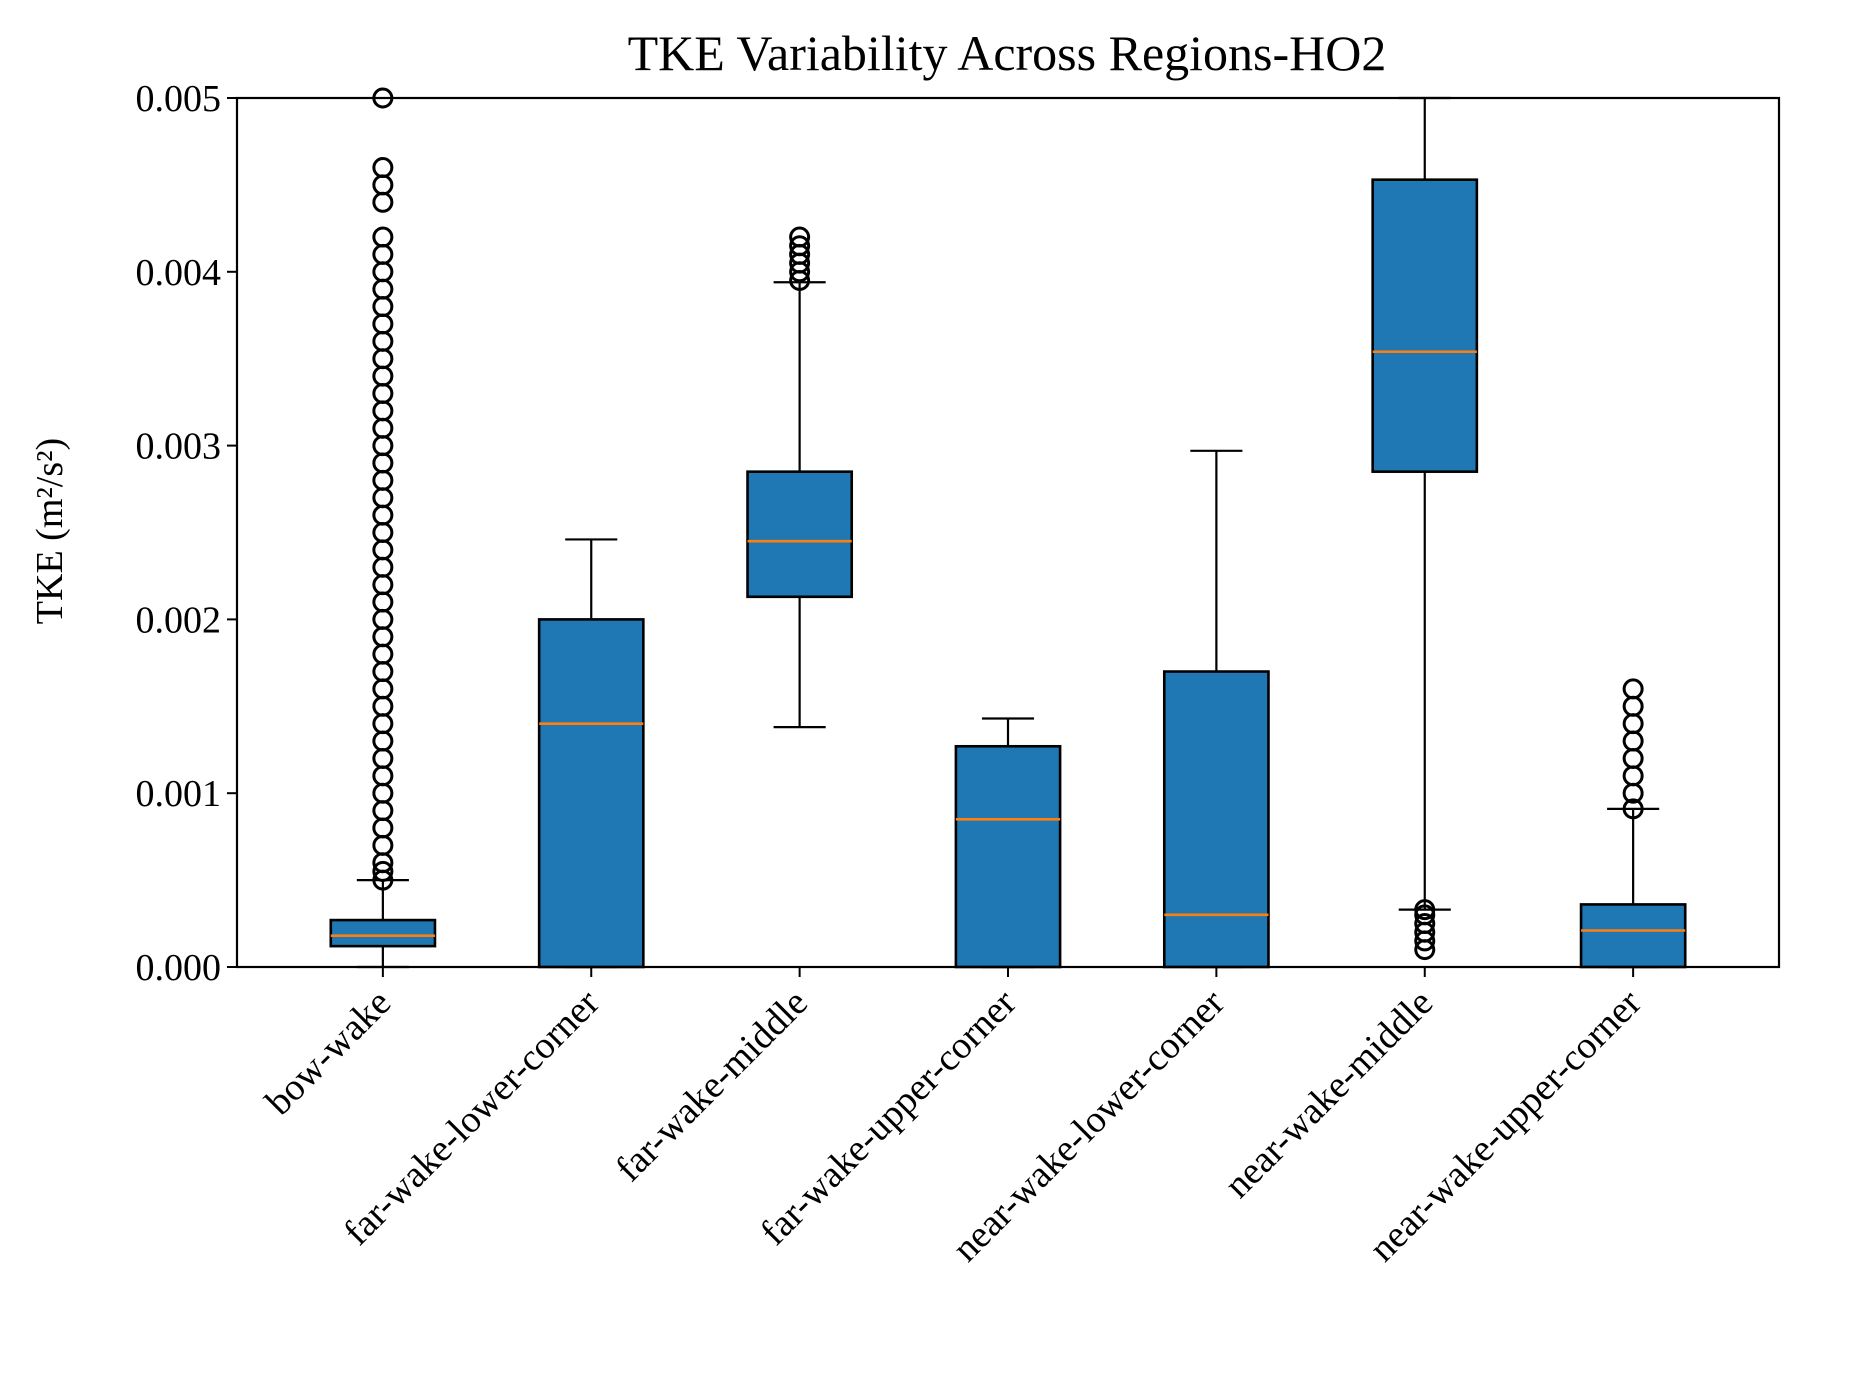 The width and height of the screenshot is (1866, 1390). What do you see at coordinates (179, 620) in the screenshot?
I see `y-tick-label: 0.002` at bounding box center [179, 620].